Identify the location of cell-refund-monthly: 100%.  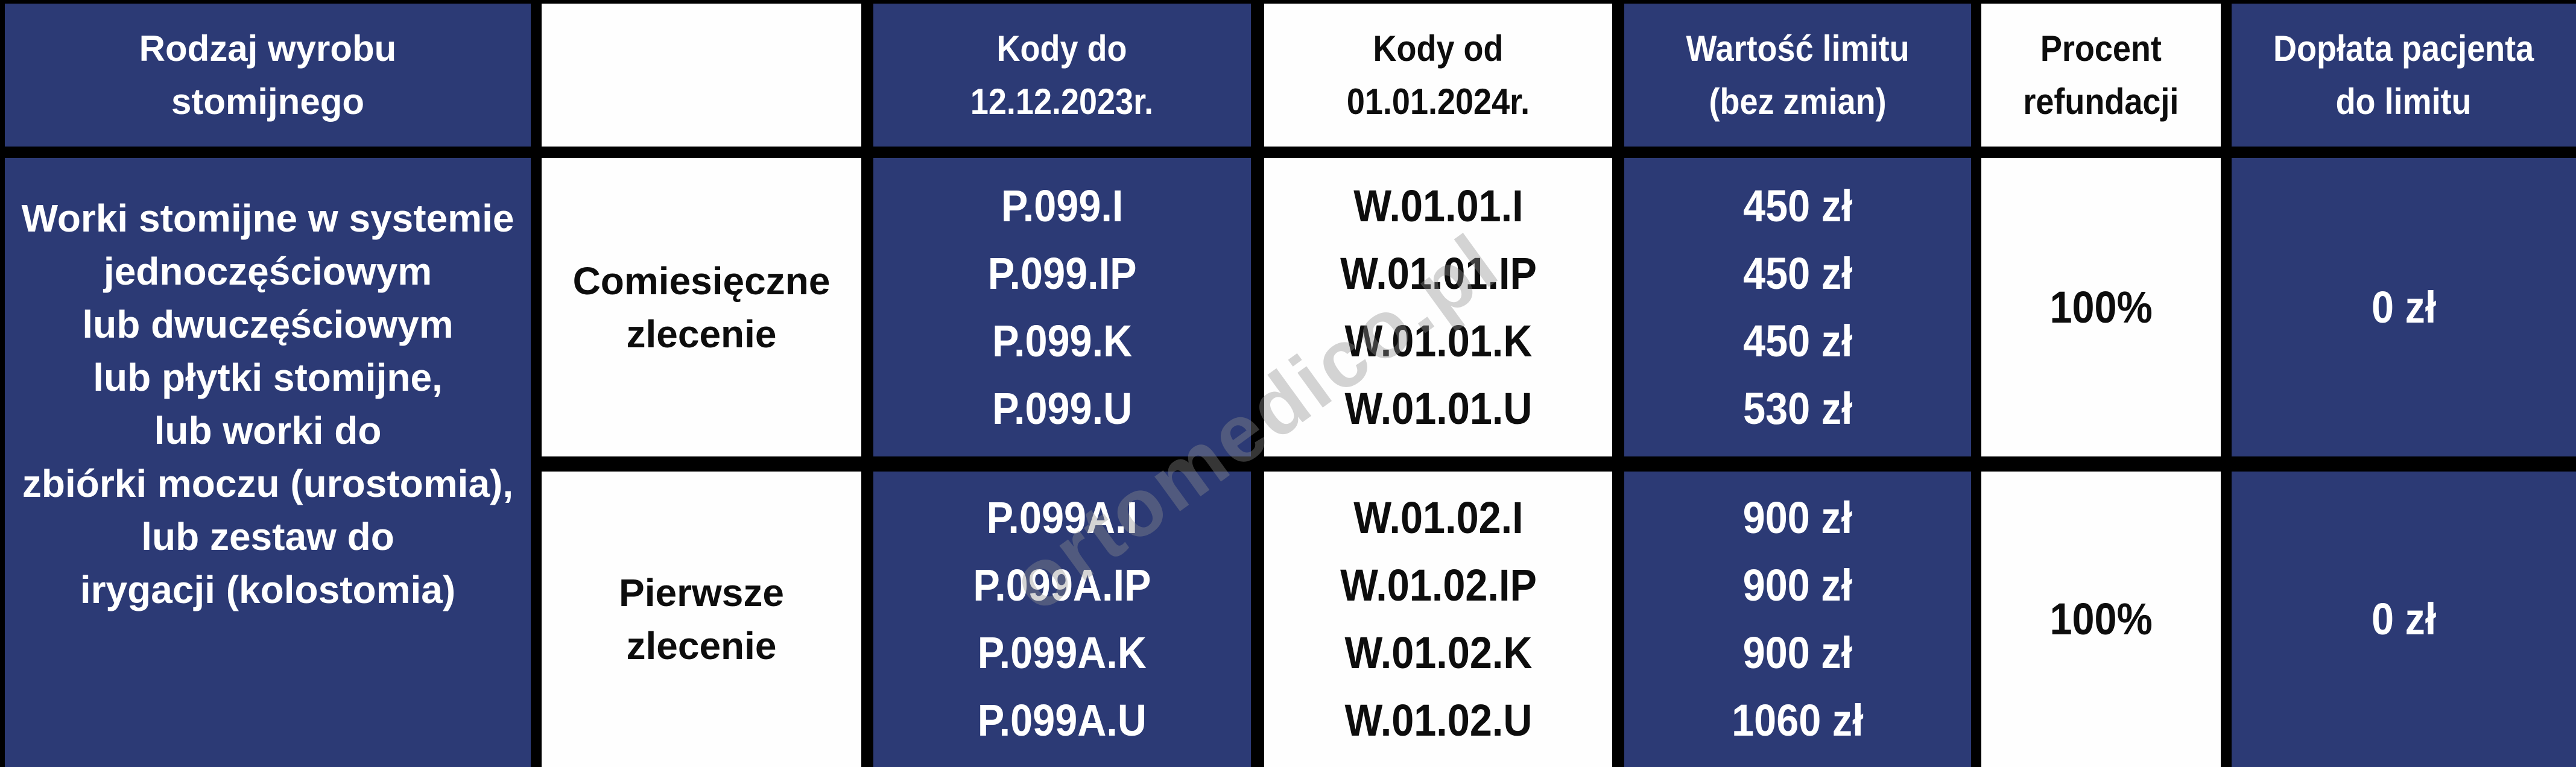
(2101, 307).